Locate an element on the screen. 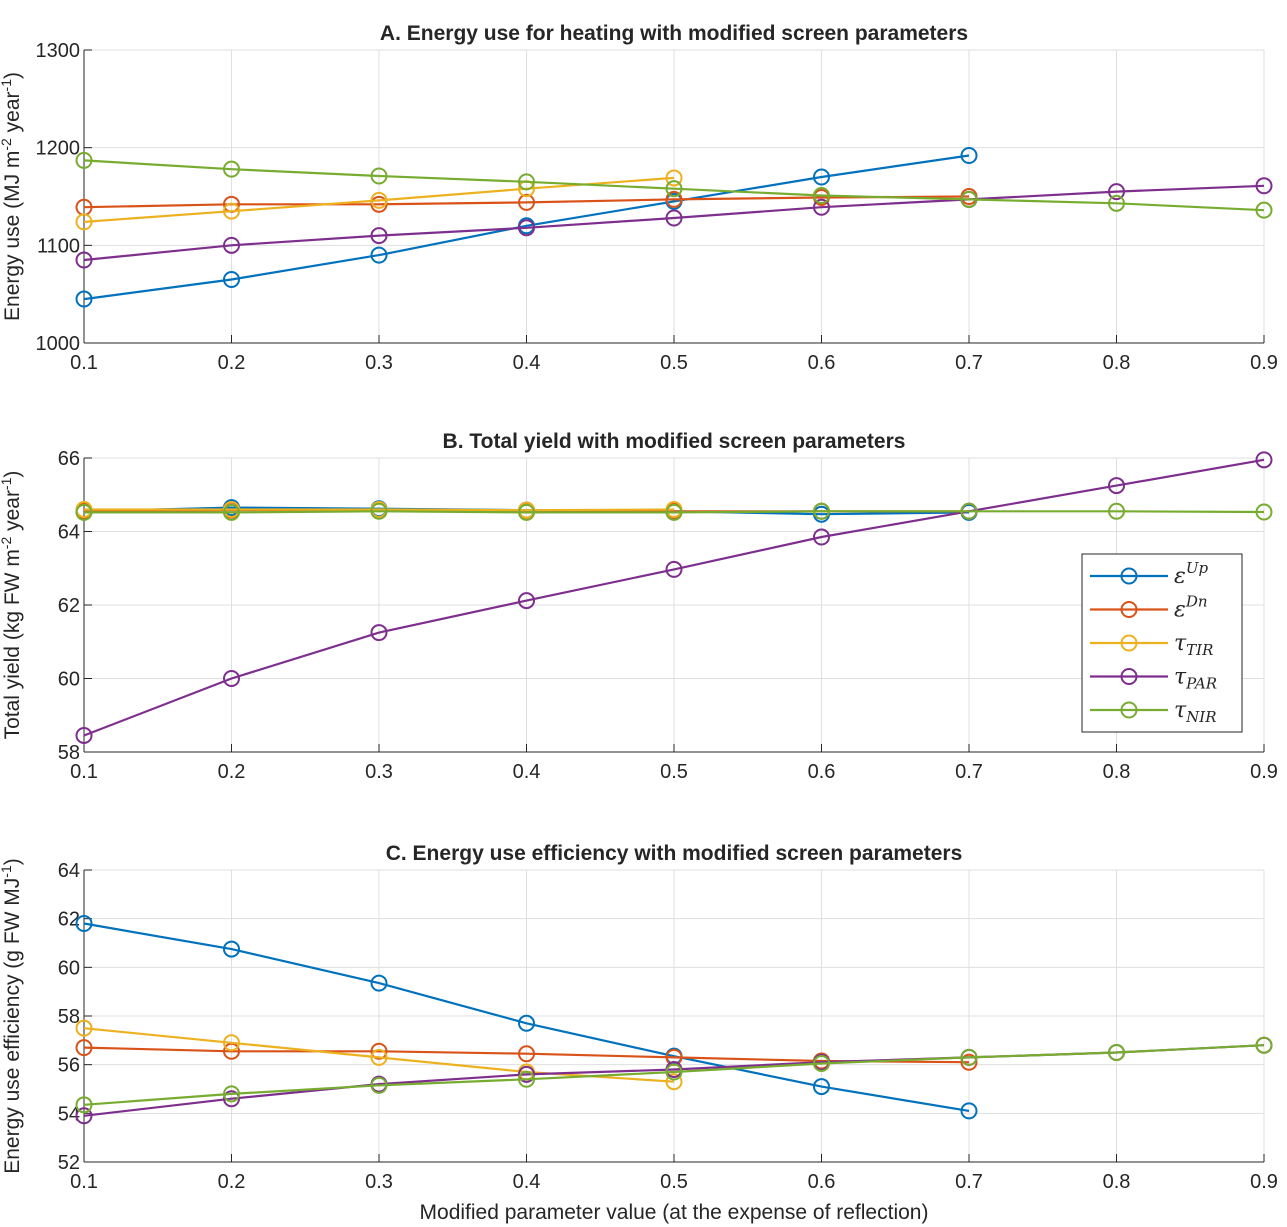 The width and height of the screenshot is (1287, 1227). y-tick-label: 56 is located at coordinates (69, 1066).